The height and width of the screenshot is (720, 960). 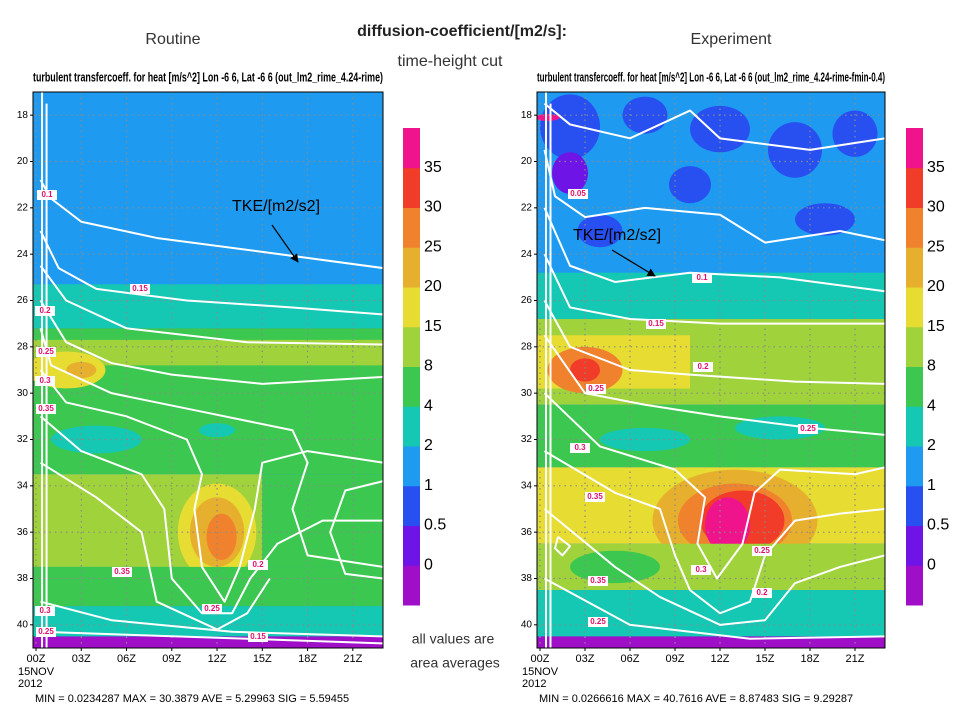 I want to click on y-tick-label: 24, so click(x=527, y=254).